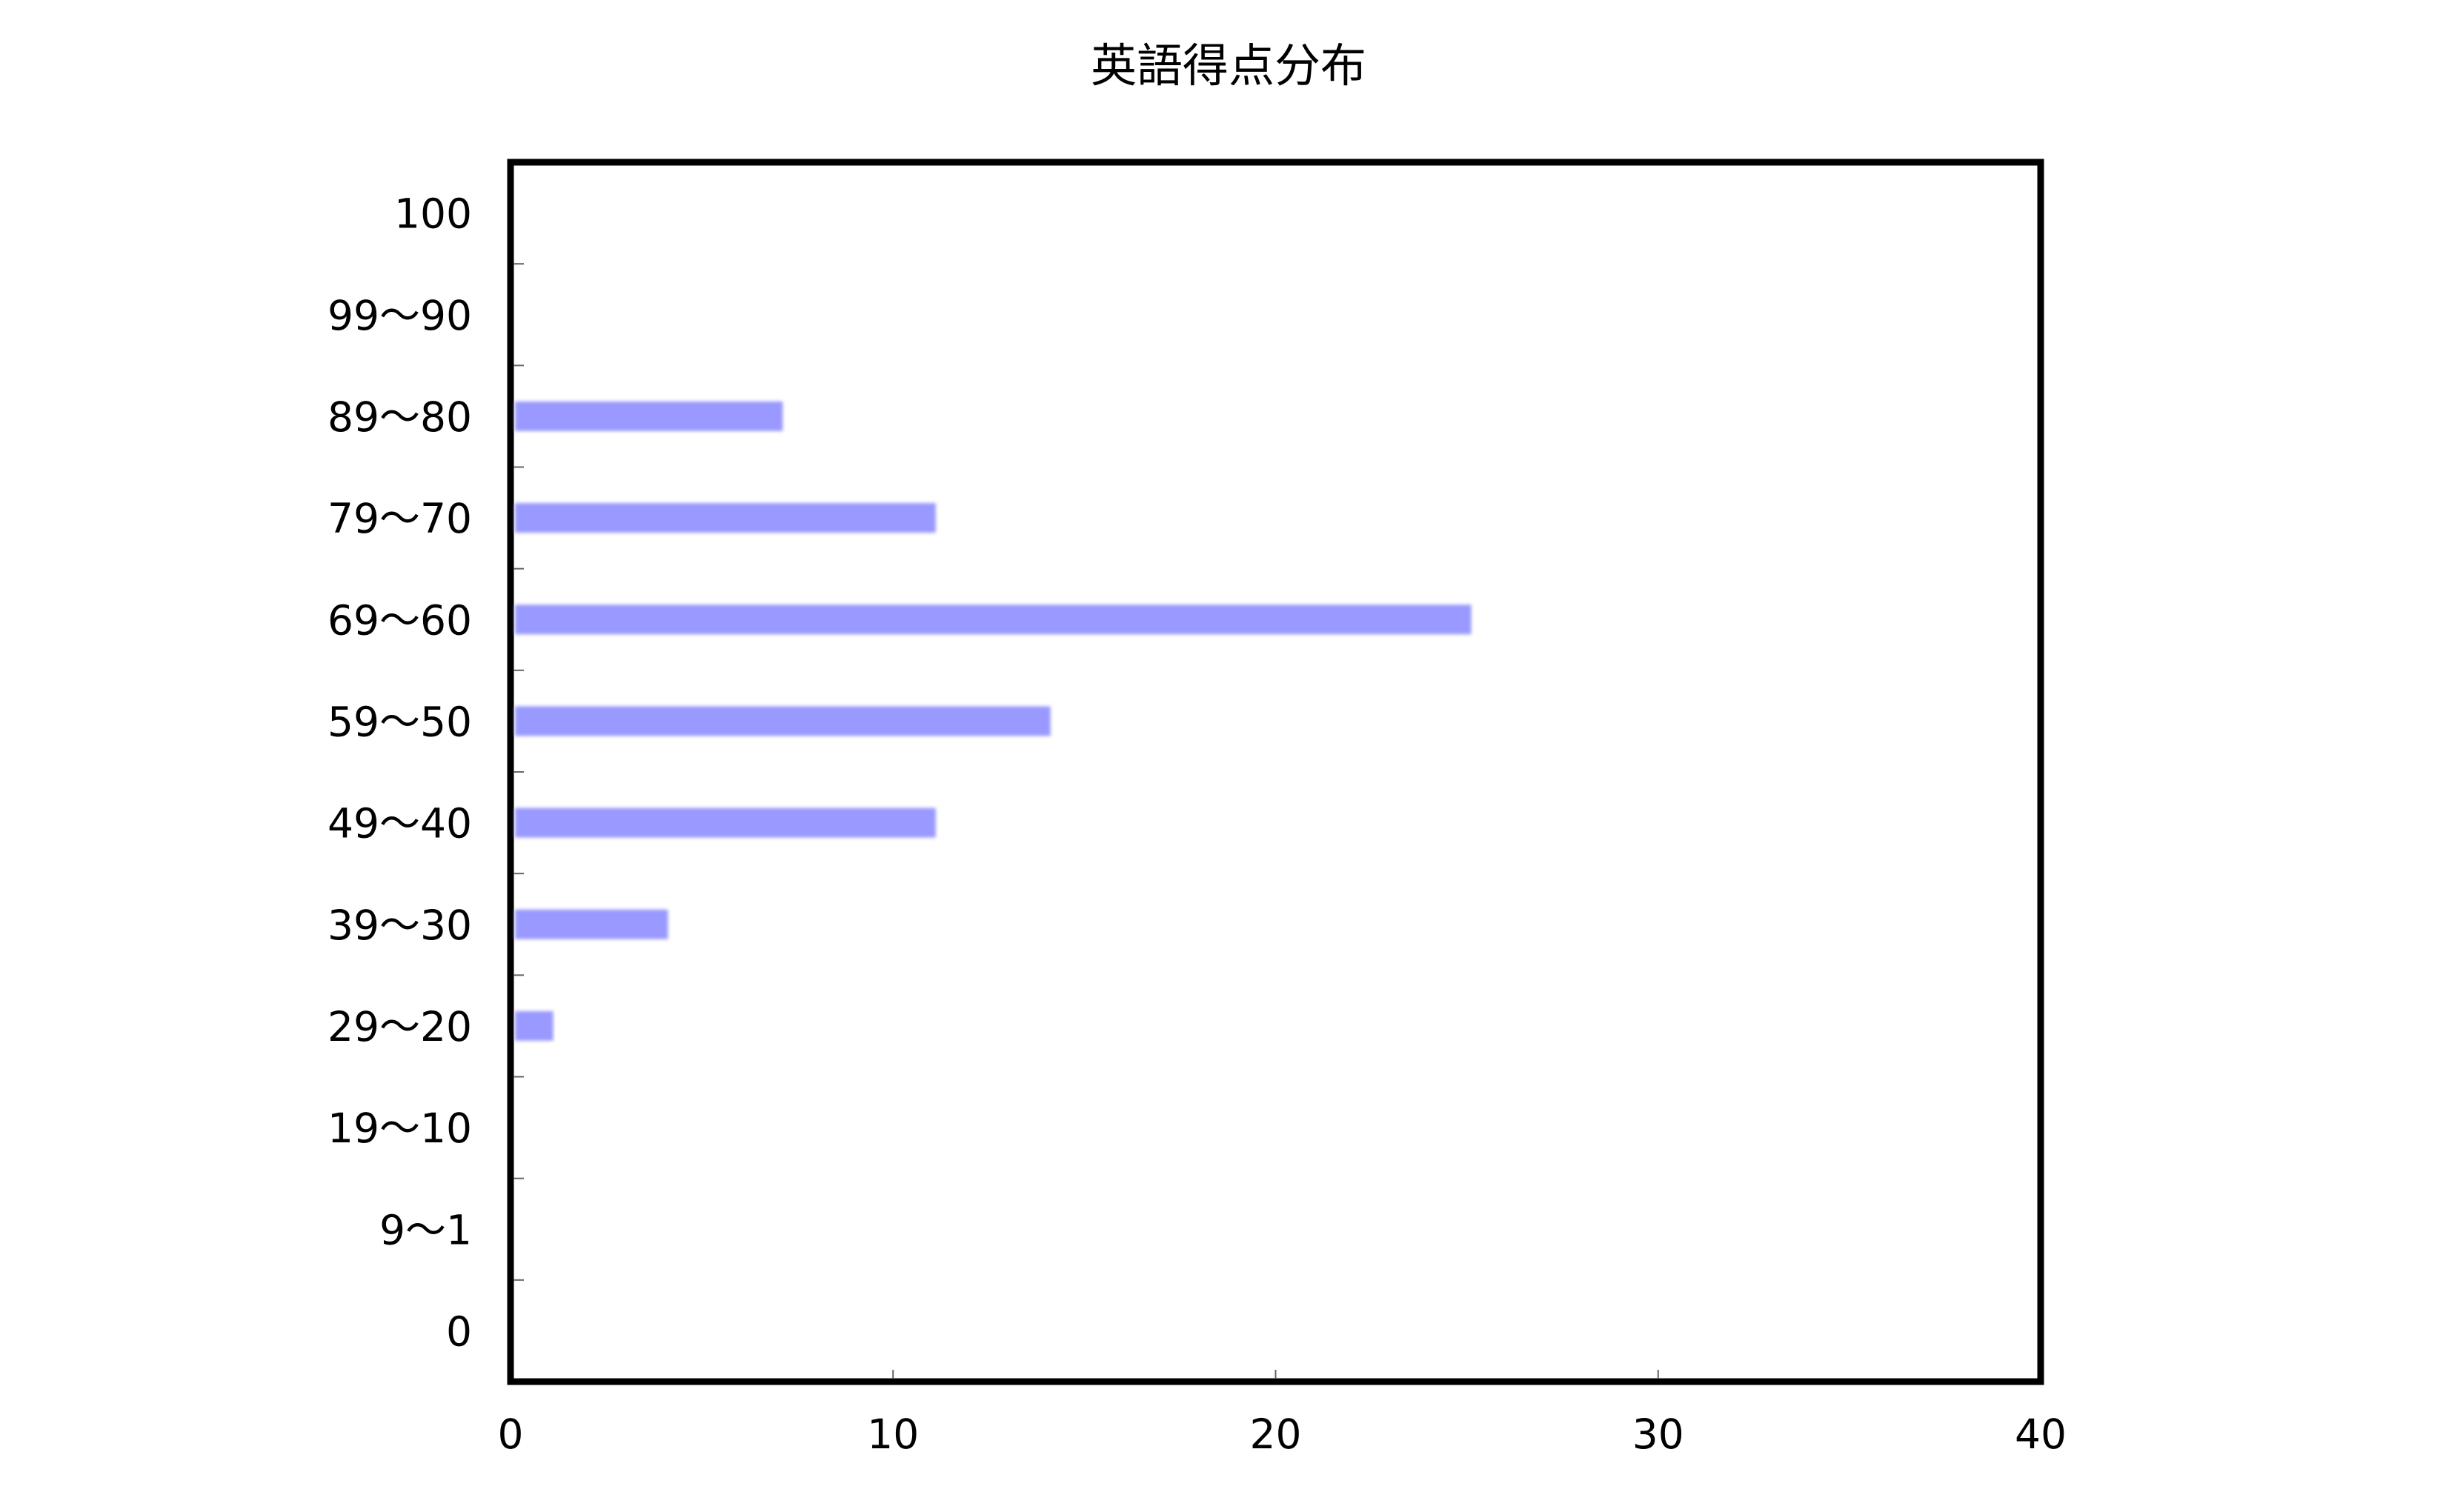 The height and width of the screenshot is (1512, 2443). I want to click on y-tick-label: 39～30, so click(400, 925).